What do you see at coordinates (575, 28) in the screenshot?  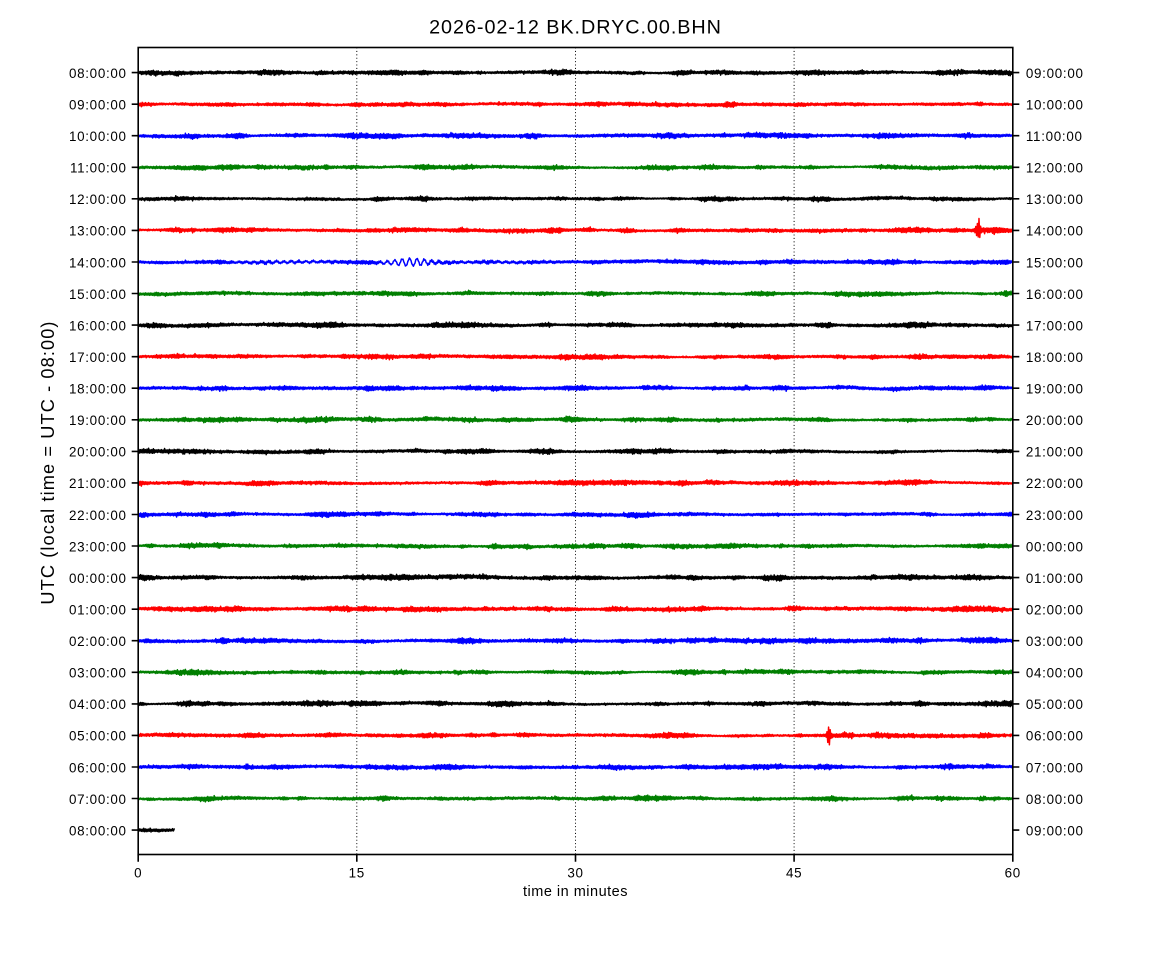 I see `svg-text: 2026-02-12 BK.DRYC.00.BHN` at bounding box center [575, 28].